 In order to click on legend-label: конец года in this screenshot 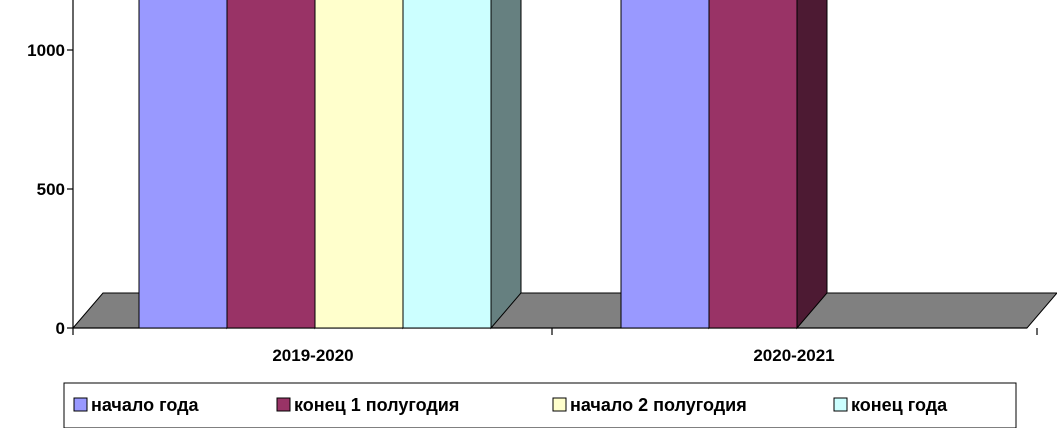, I will do `click(899, 405)`.